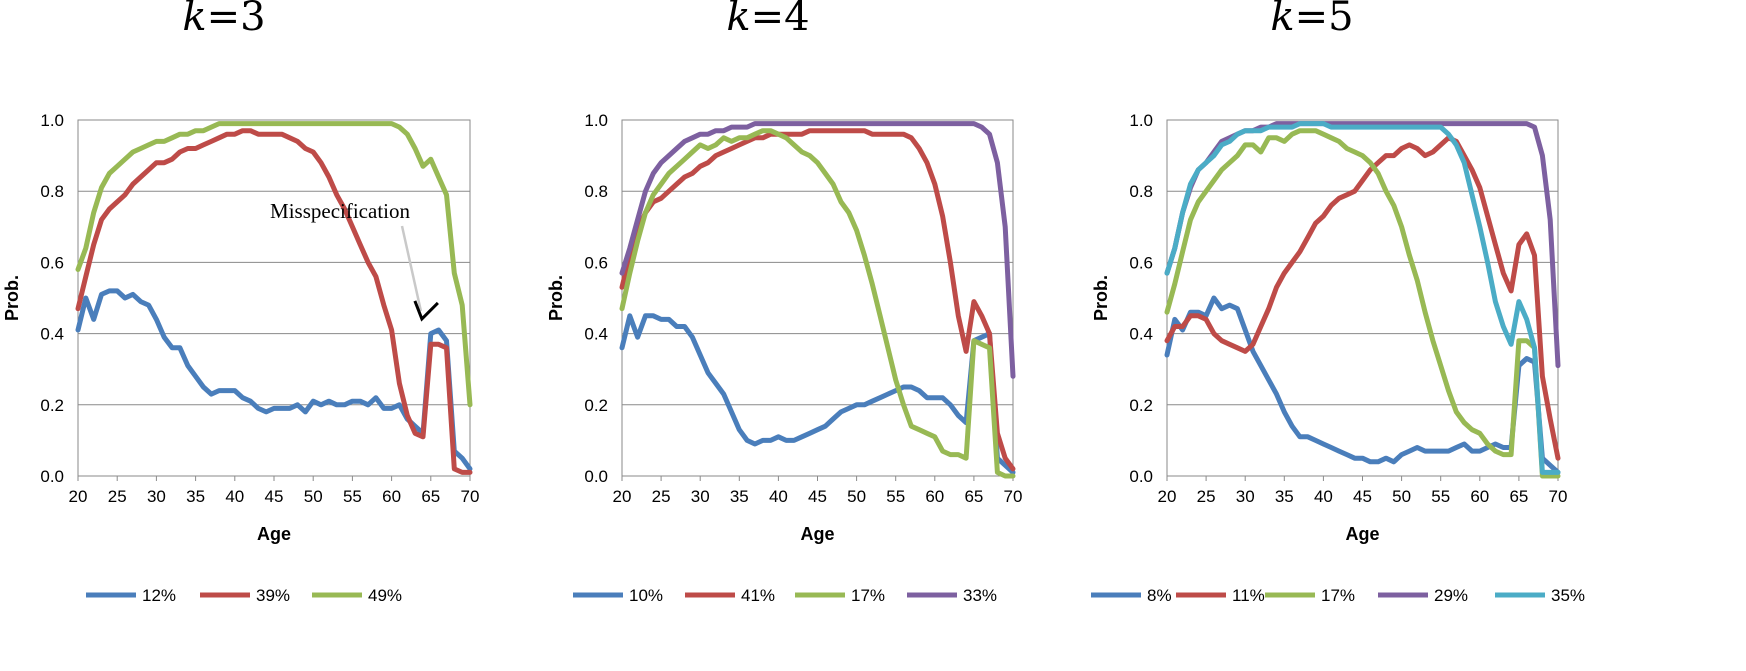 Image resolution: width=1746 pixels, height=671 pixels. Describe the element at coordinates (159, 595) in the screenshot. I see `legend-label: 12%` at that location.